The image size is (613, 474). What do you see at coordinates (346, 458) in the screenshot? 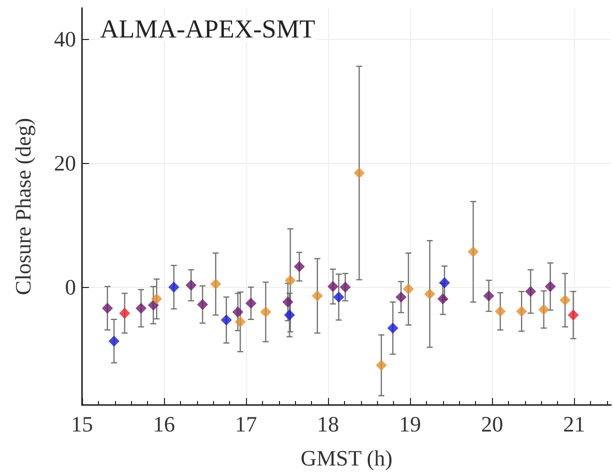
I see `x-axis-title: GMST (h)` at bounding box center [346, 458].